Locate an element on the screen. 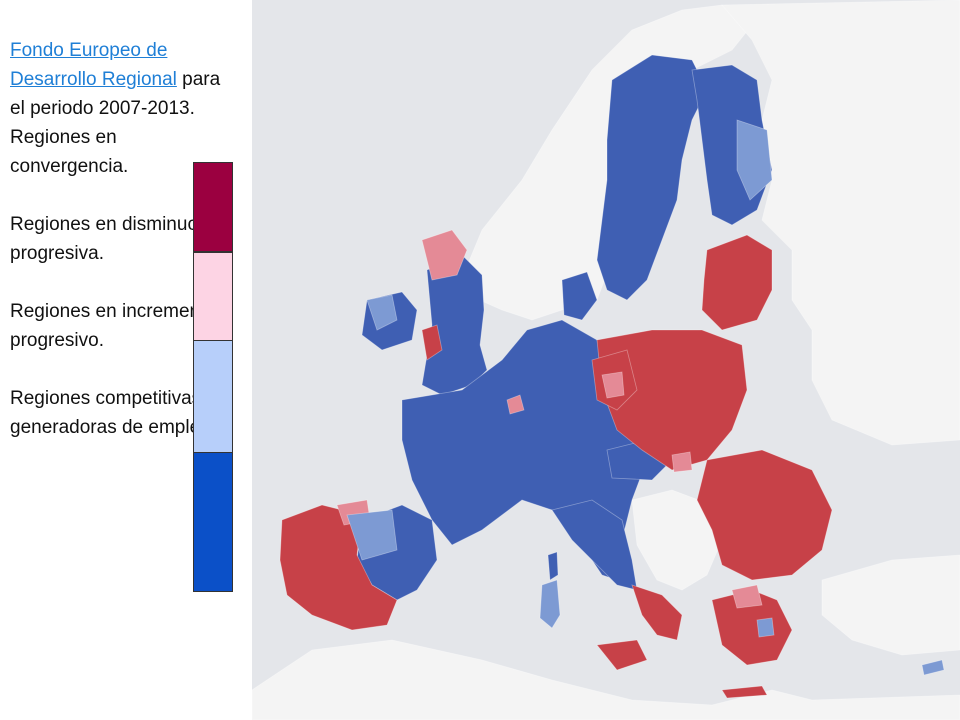 The width and height of the screenshot is (960, 720). color-legend is located at coordinates (213, 377).